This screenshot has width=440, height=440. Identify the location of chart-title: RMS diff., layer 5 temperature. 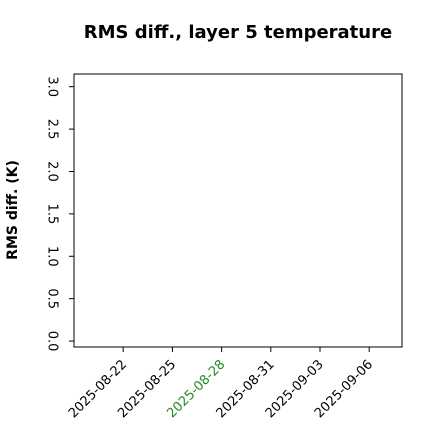
(238, 32).